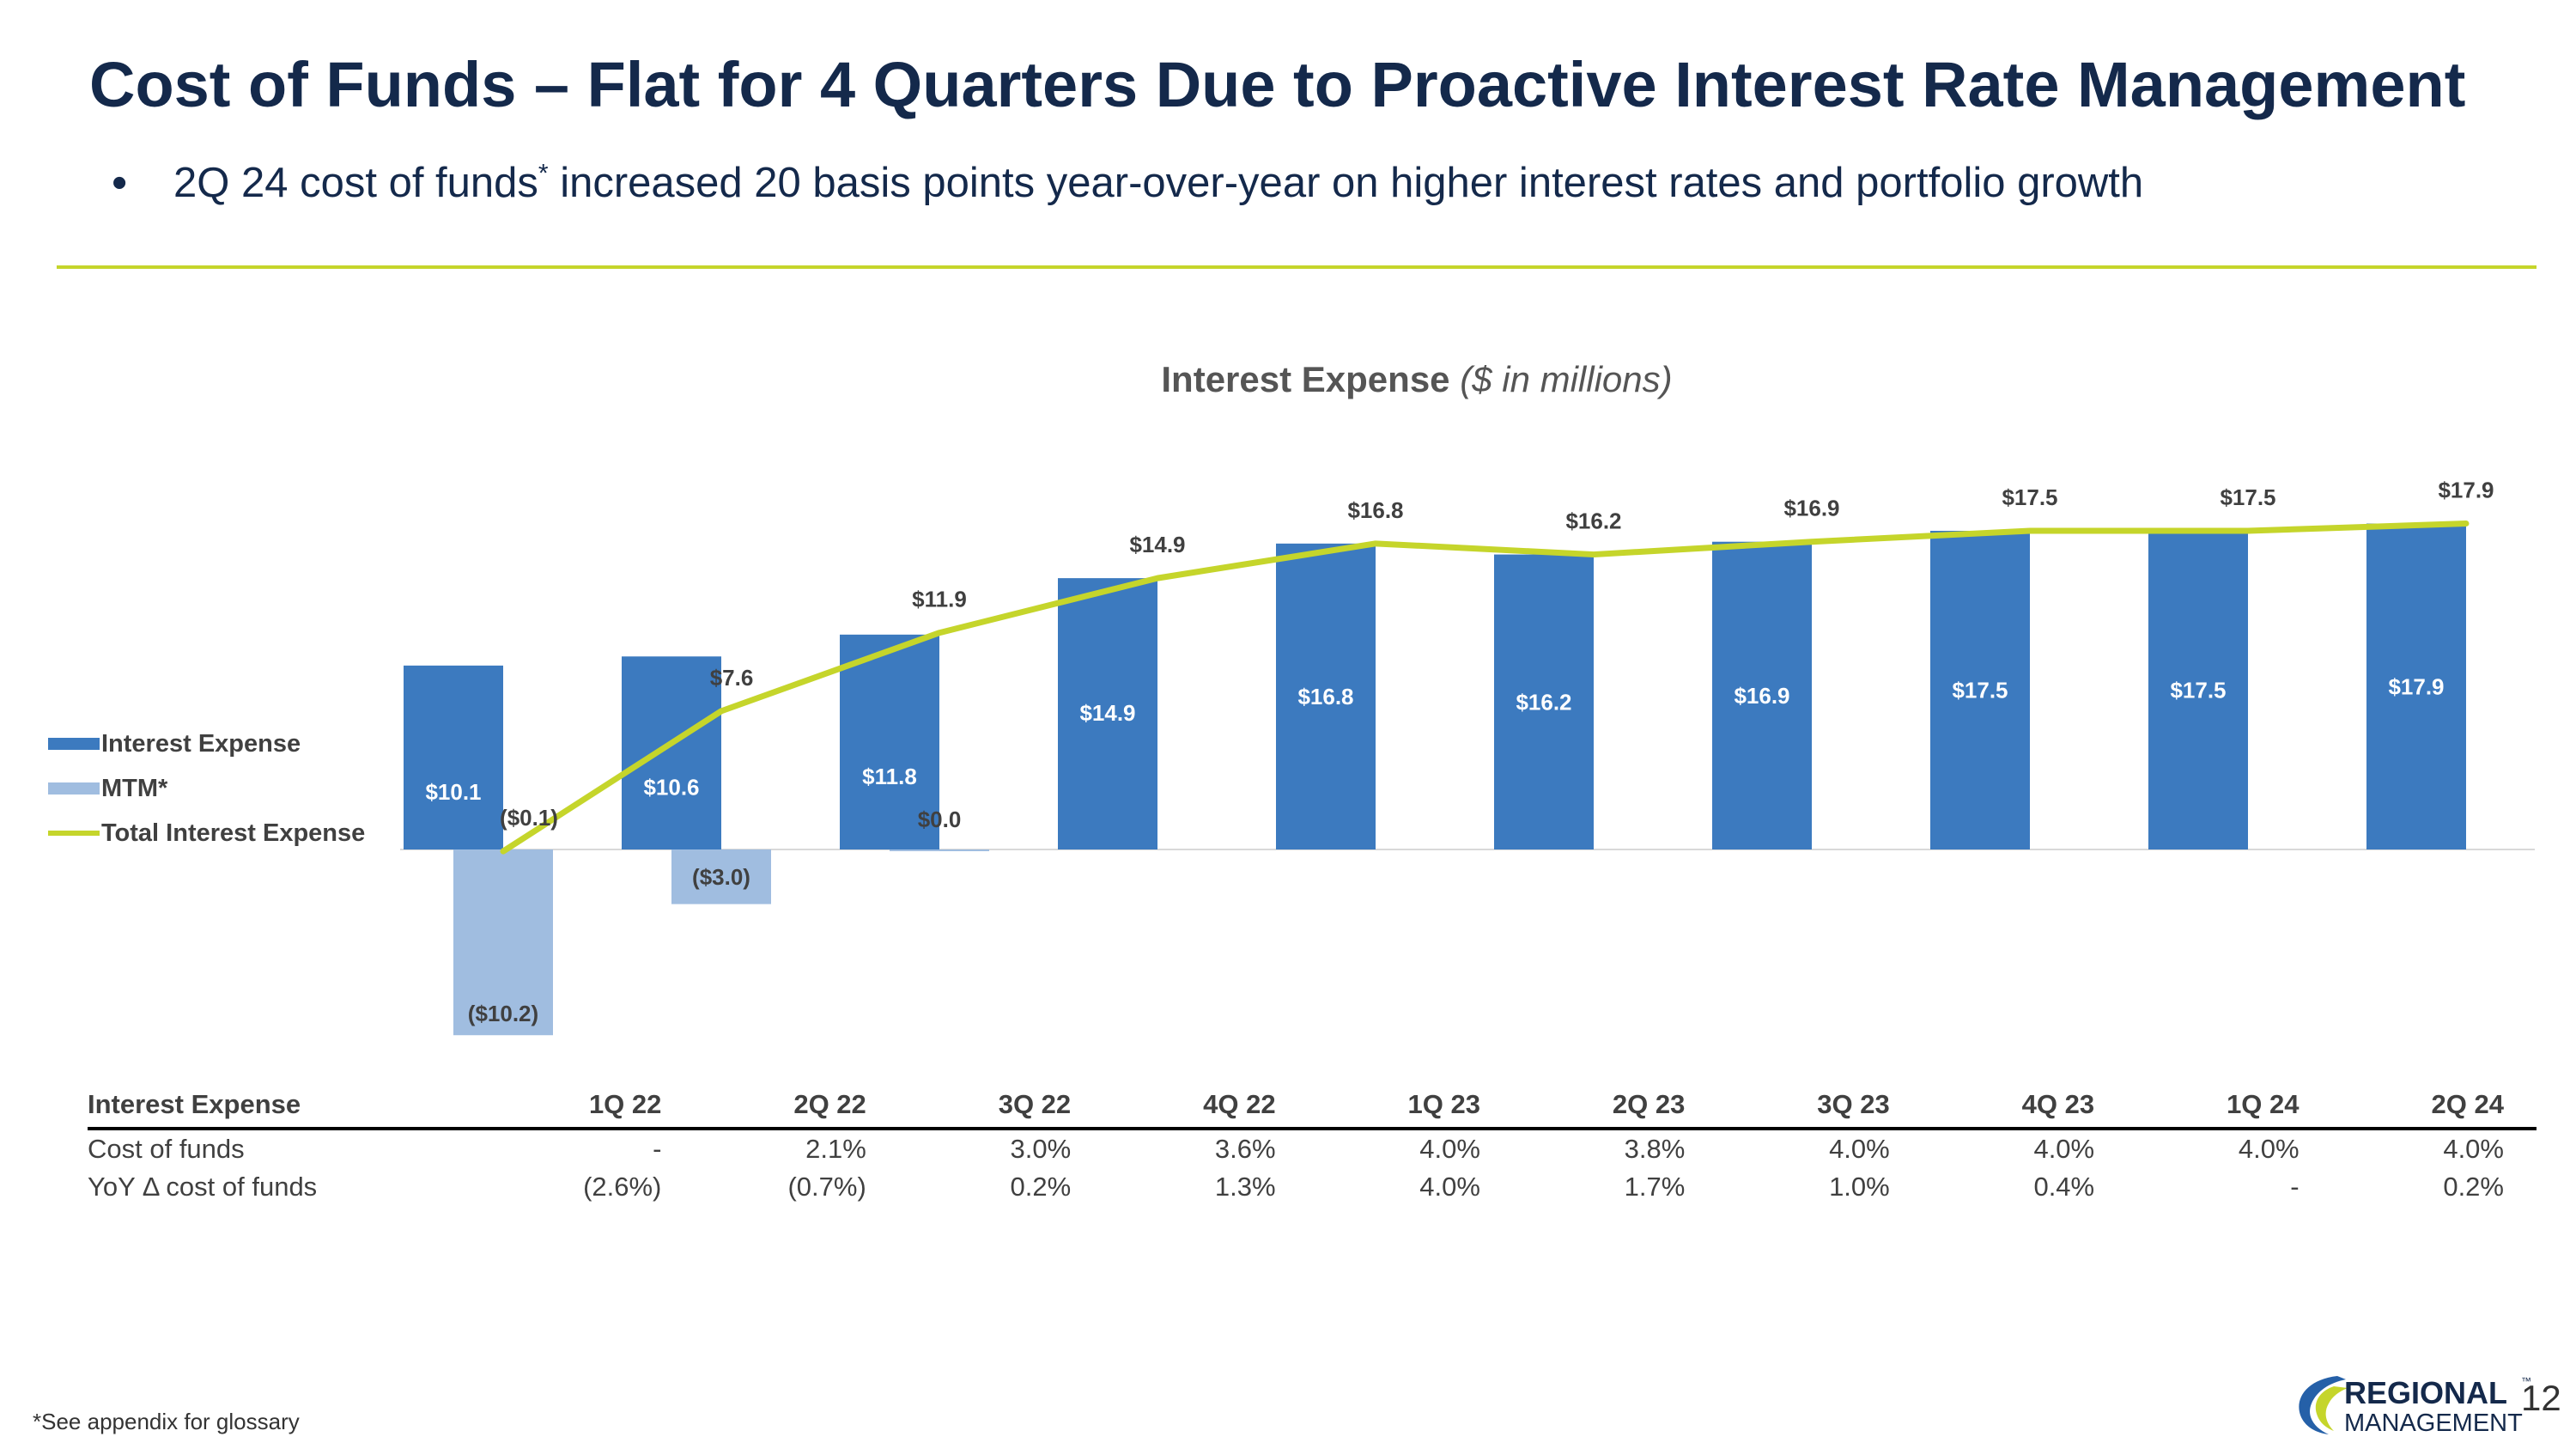  Describe the element at coordinates (134, 788) in the screenshot. I see `legend-label-mtm: MTM*` at that location.